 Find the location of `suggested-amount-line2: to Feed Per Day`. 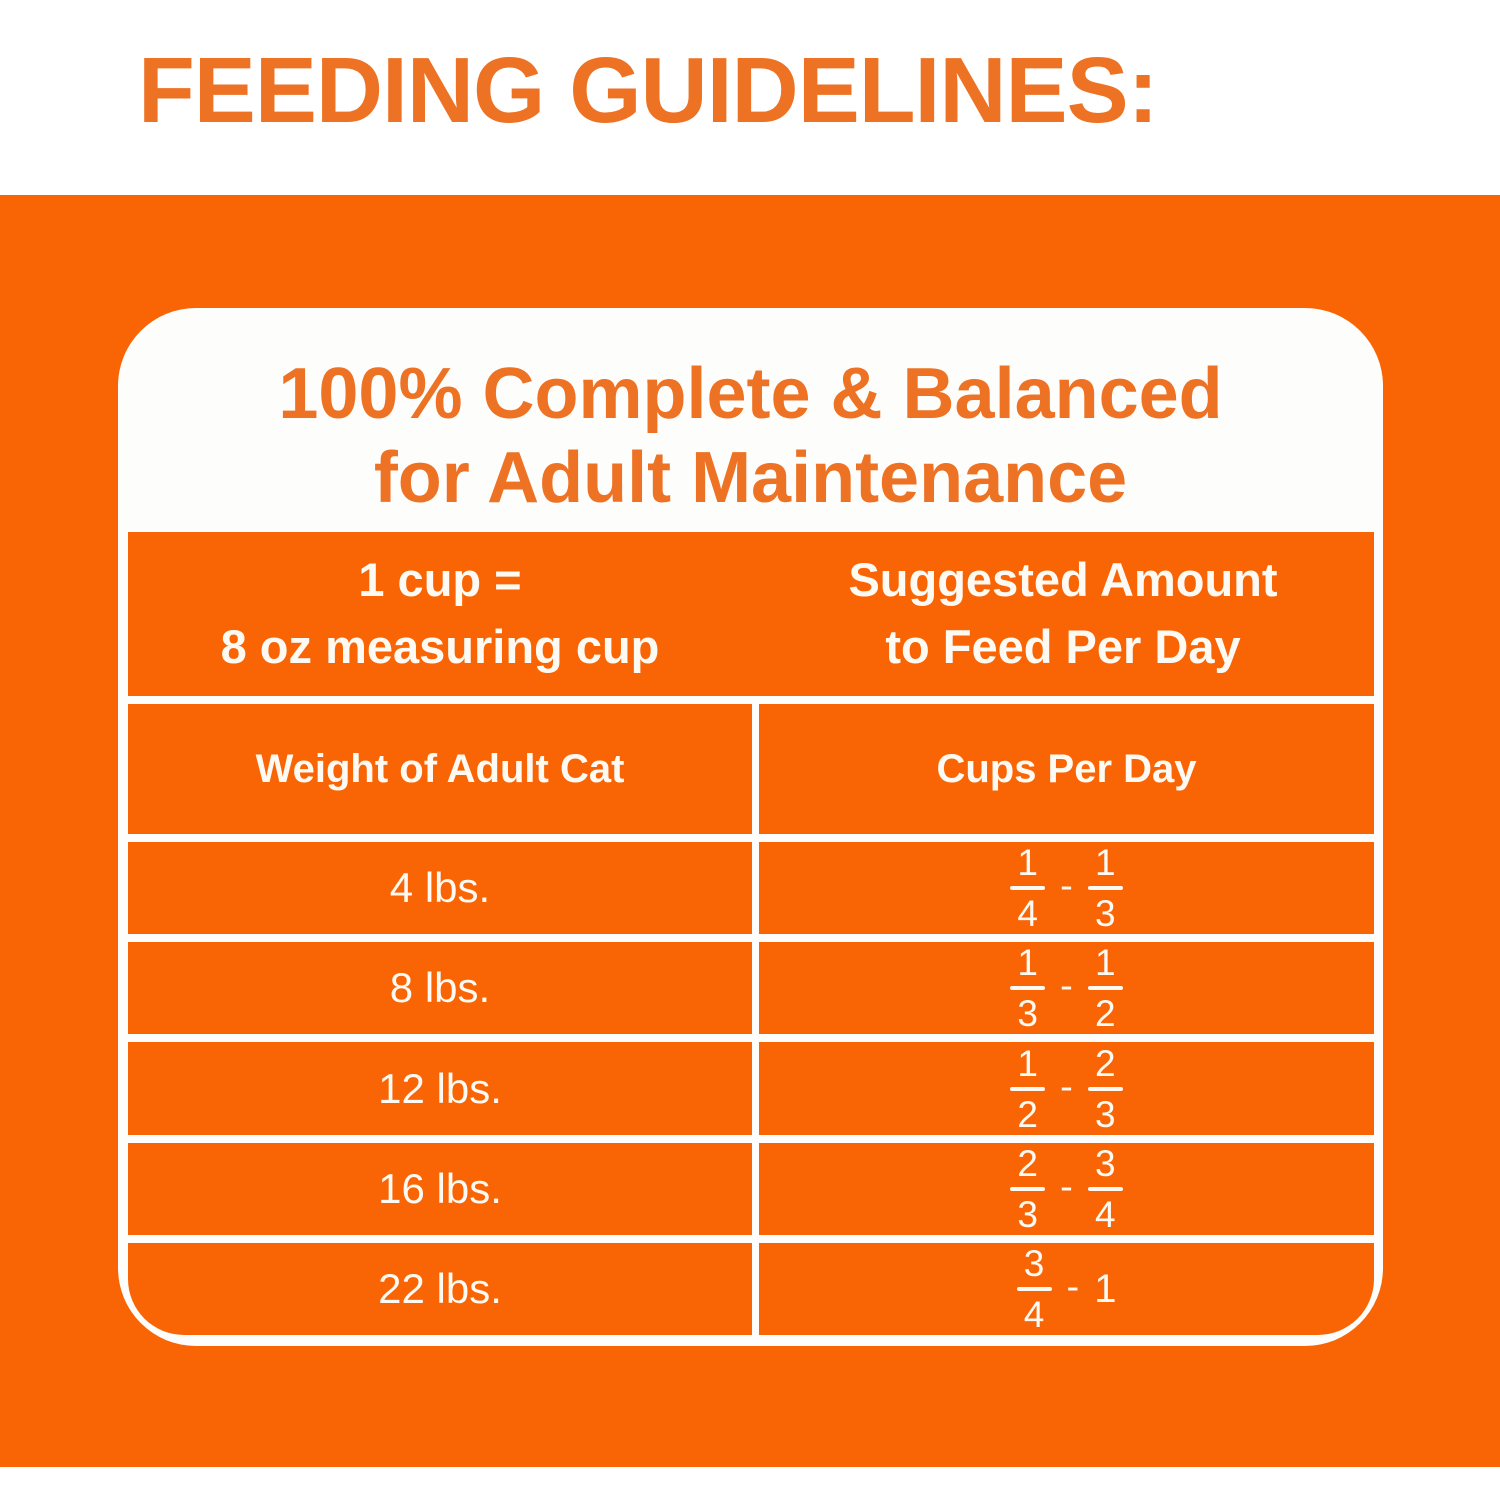

suggested-amount-line2: to Feed Per Day is located at coordinates (1063, 646).